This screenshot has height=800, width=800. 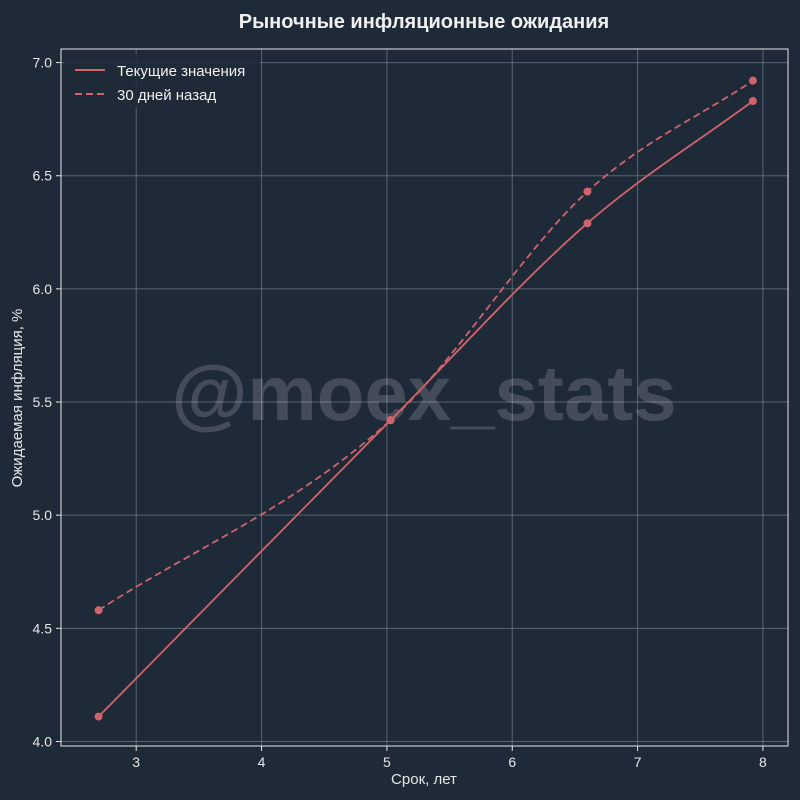 What do you see at coordinates (43, 741) in the screenshot?
I see `y-tick-label: 4.0` at bounding box center [43, 741].